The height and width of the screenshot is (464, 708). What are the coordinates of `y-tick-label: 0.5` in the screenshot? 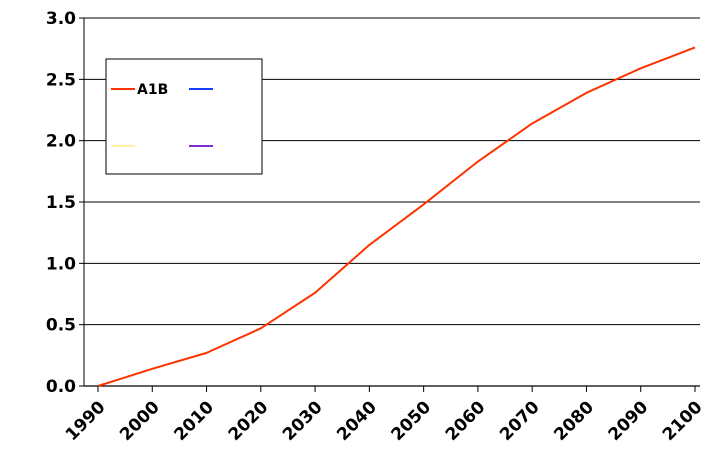 It's located at (61, 326).